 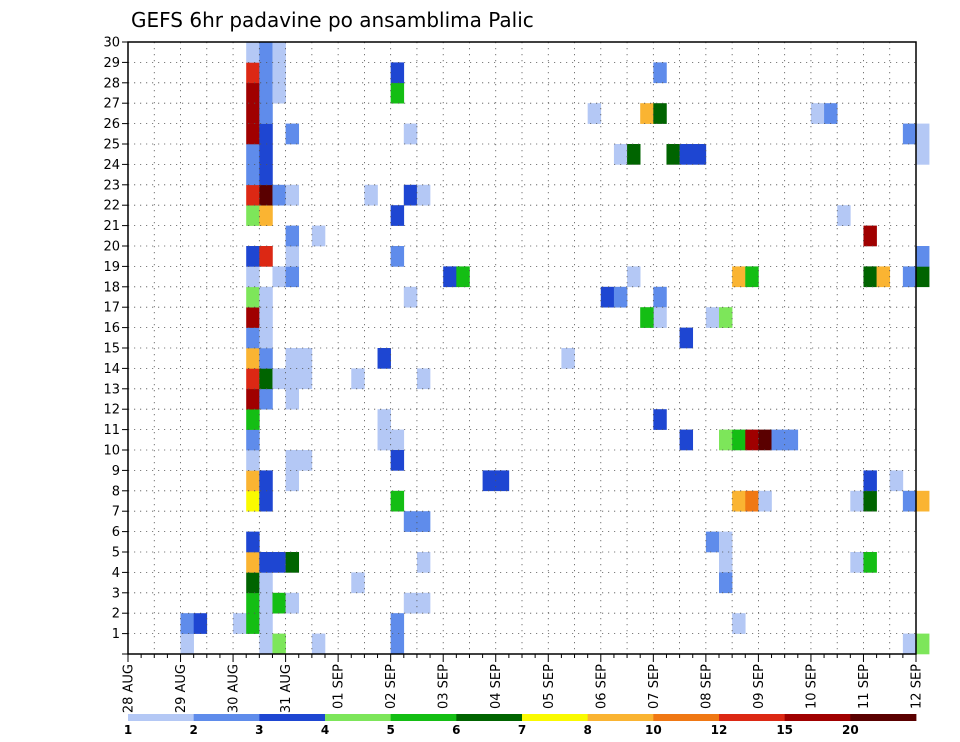 What do you see at coordinates (719, 730) in the screenshot?
I see `colorbar-label: 12` at bounding box center [719, 730].